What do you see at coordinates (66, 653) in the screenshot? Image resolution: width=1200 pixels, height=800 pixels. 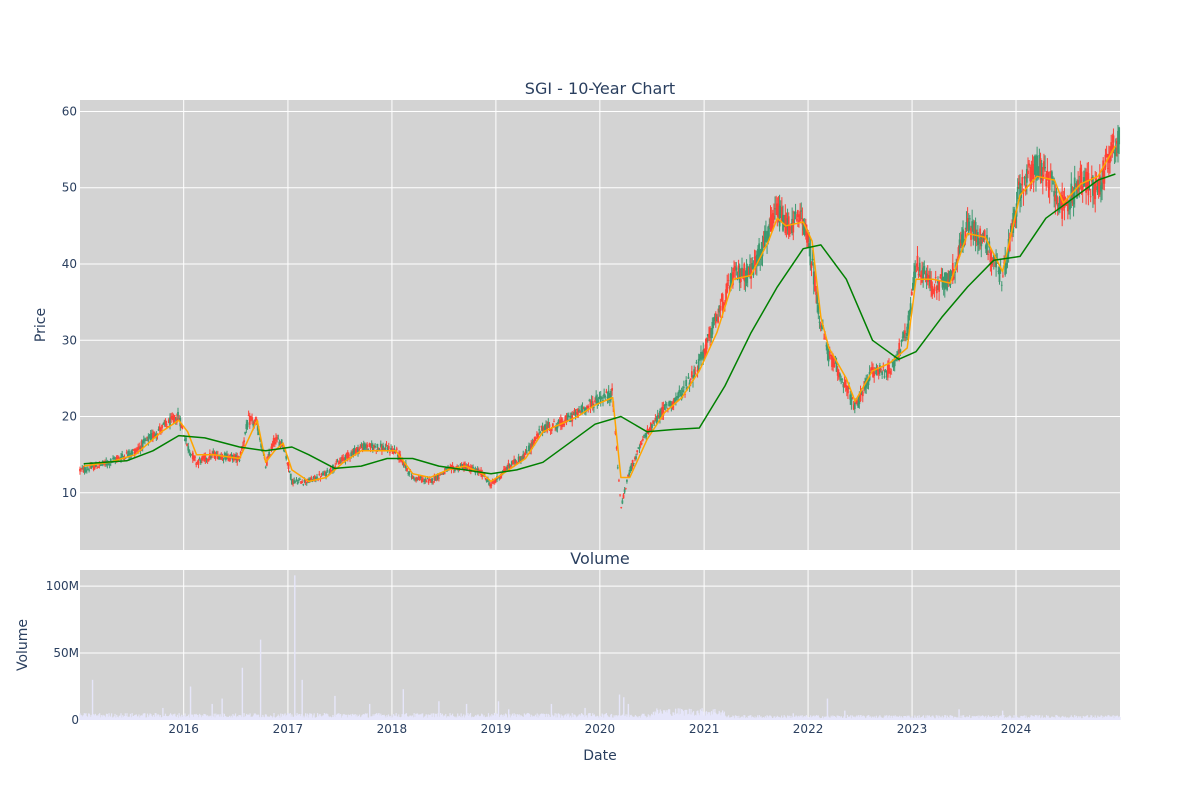 I see `volume-tick-label-50M: 50M` at bounding box center [66, 653].